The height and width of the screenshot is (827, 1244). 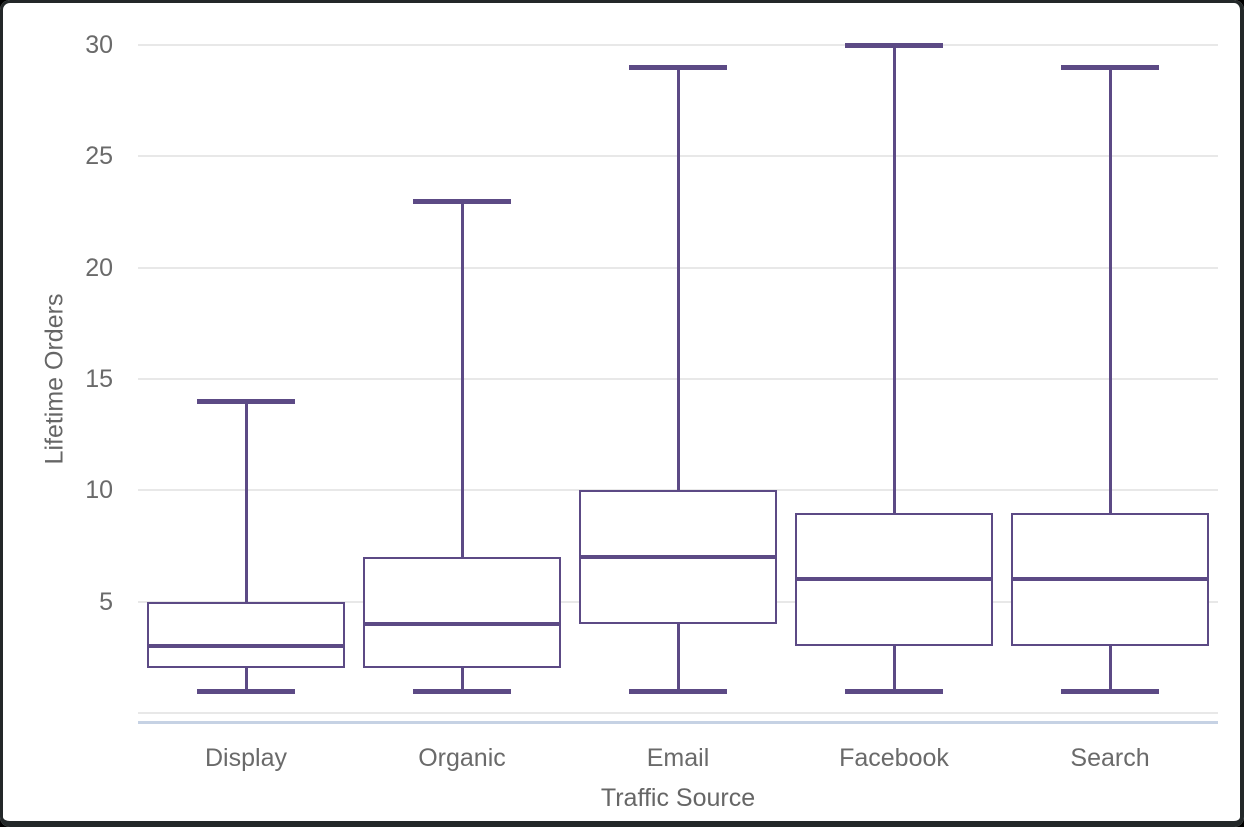 I want to click on y-tick-label-10: 10, so click(x=99, y=490).